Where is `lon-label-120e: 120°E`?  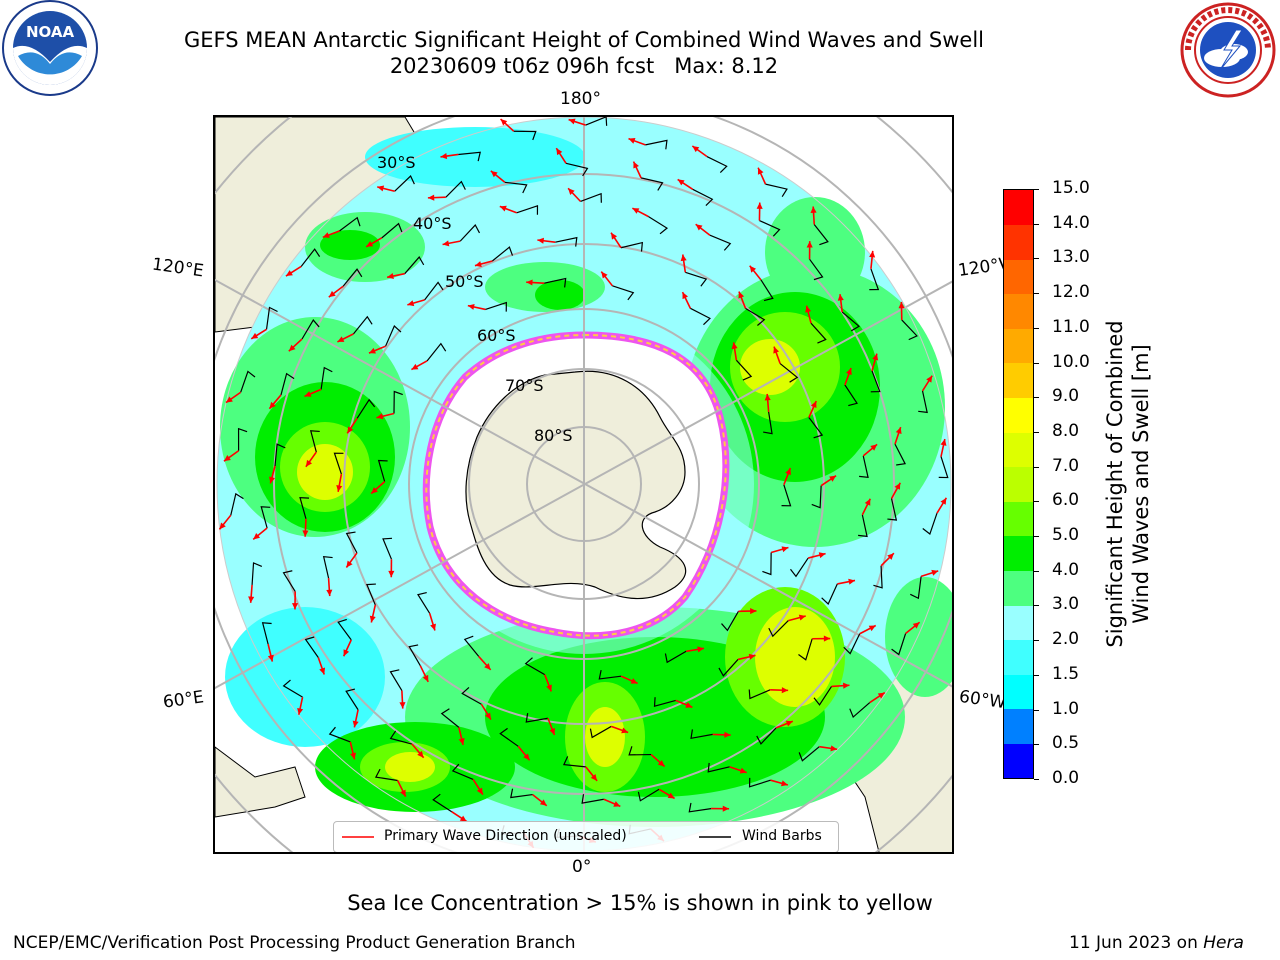
lon-label-120e: 120°E is located at coordinates (177, 268).